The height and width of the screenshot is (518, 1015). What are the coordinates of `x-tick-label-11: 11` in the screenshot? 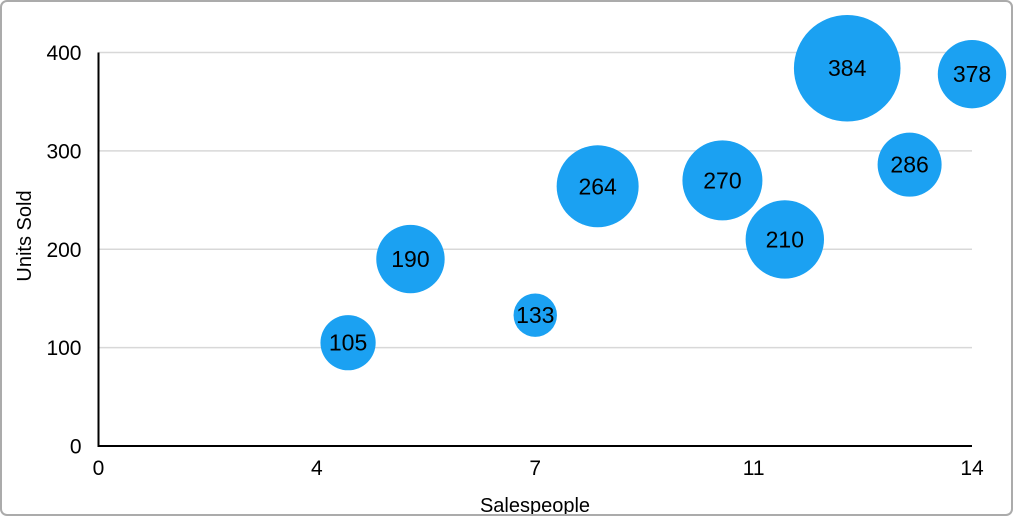 It's located at (754, 468).